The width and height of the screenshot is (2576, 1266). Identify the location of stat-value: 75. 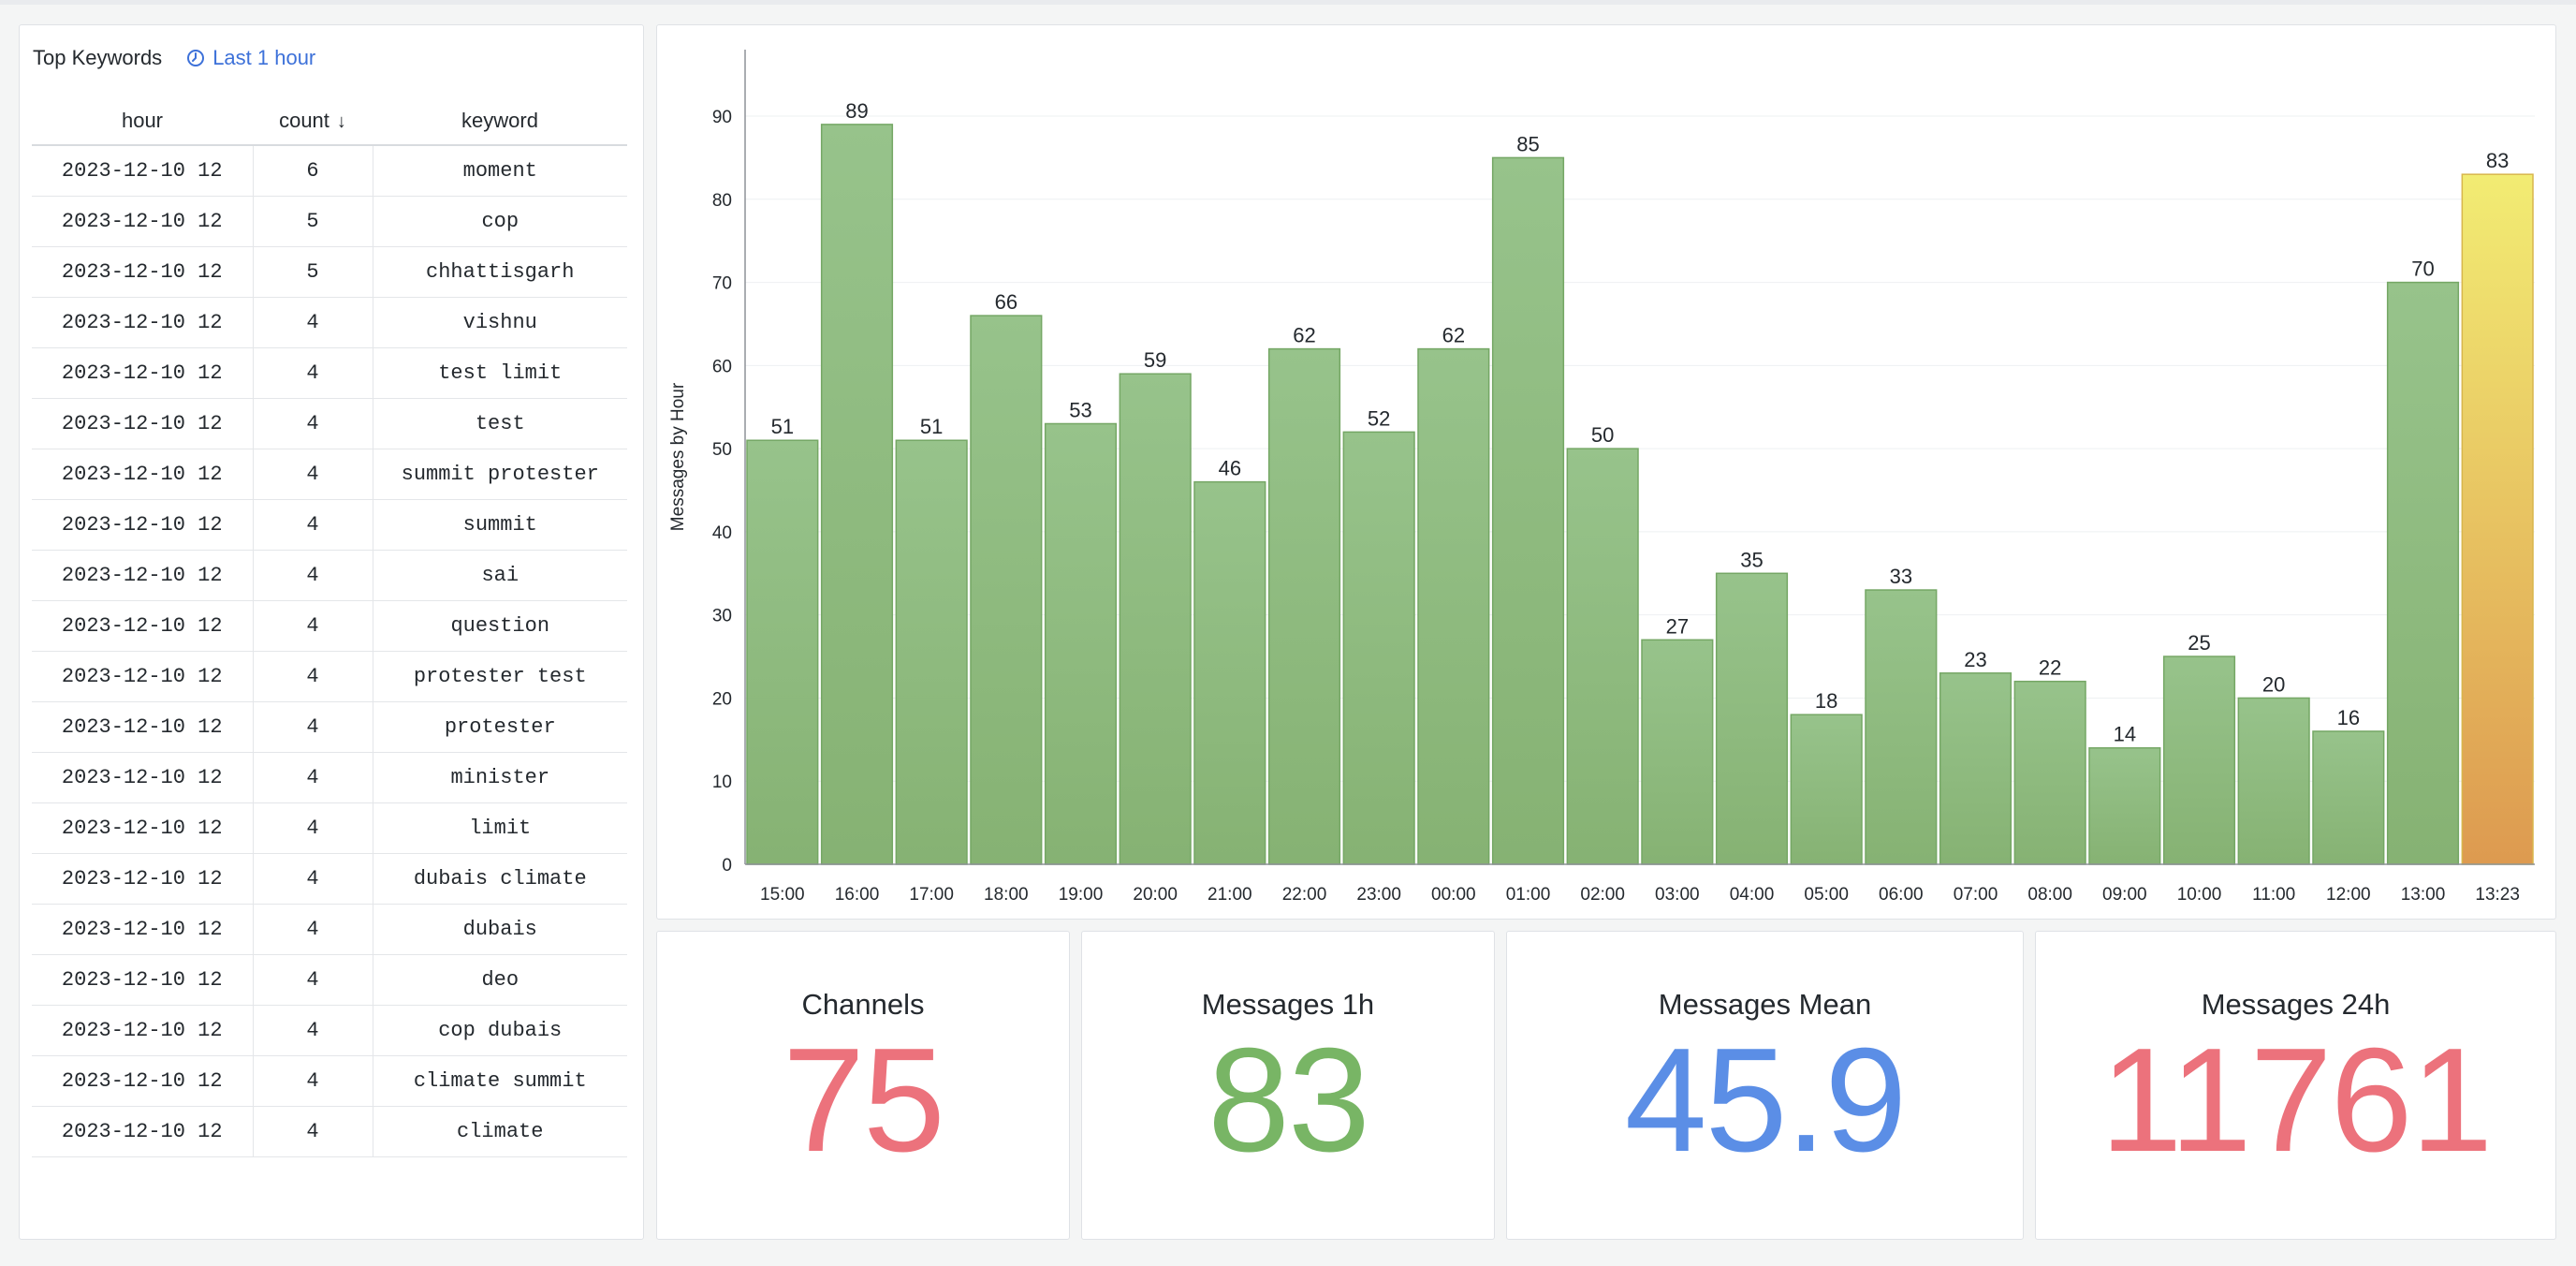
(864, 1100).